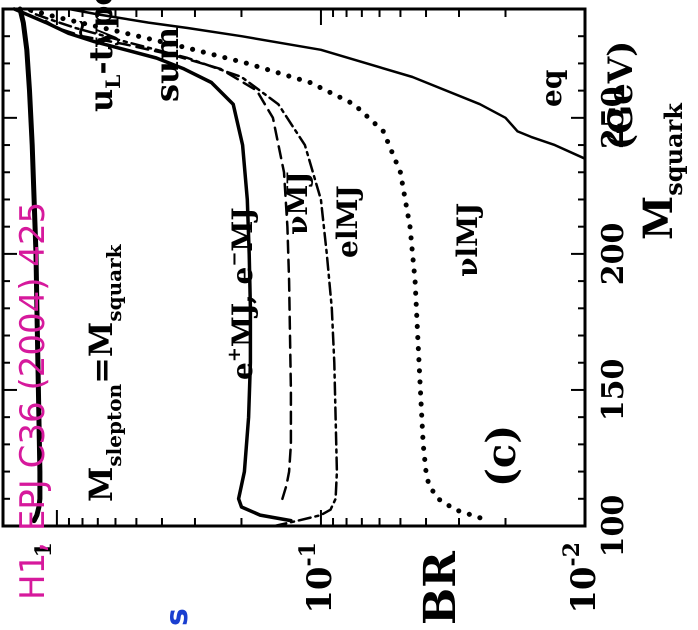  What do you see at coordinates (101, 100) in the screenshot?
I see `type-label-u: u` at bounding box center [101, 100].